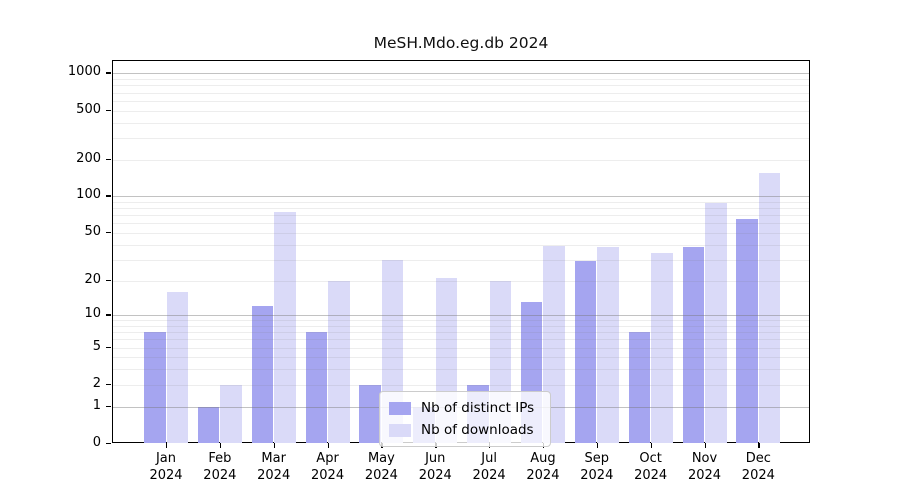 The image size is (900, 500). I want to click on bar-downloads-nov, so click(716, 323).